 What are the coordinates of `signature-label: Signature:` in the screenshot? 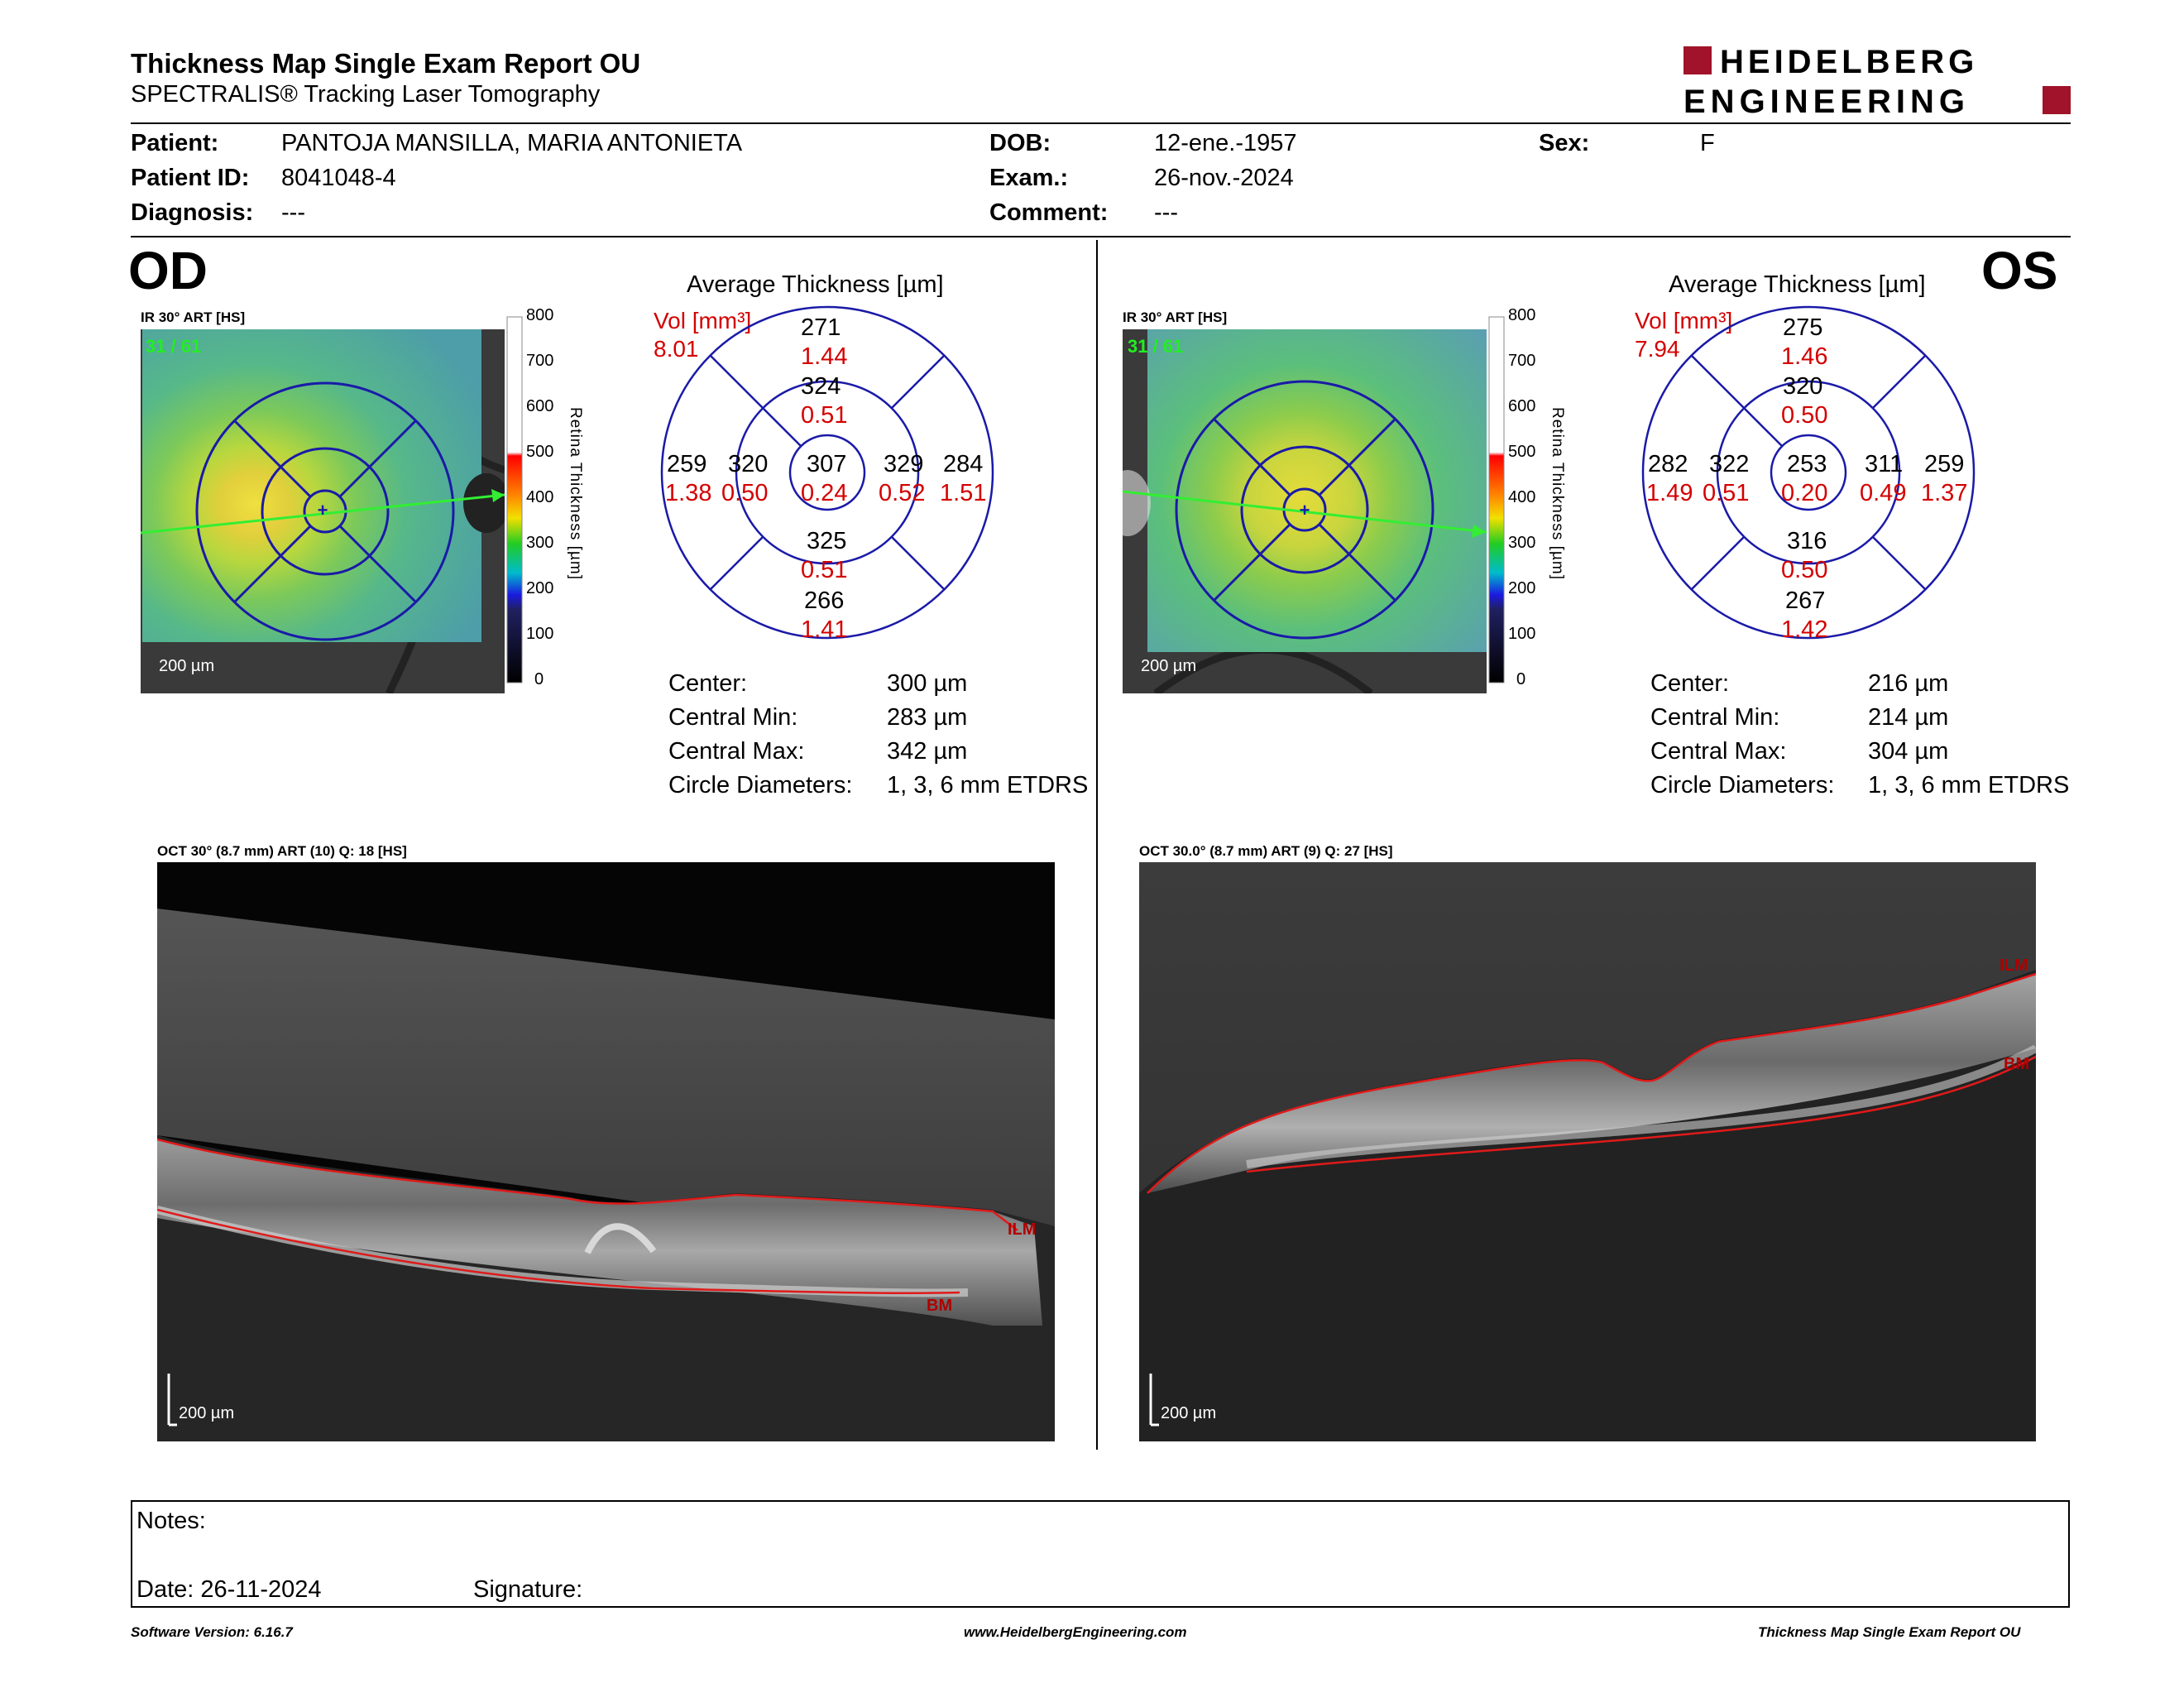 It's located at (528, 1589).